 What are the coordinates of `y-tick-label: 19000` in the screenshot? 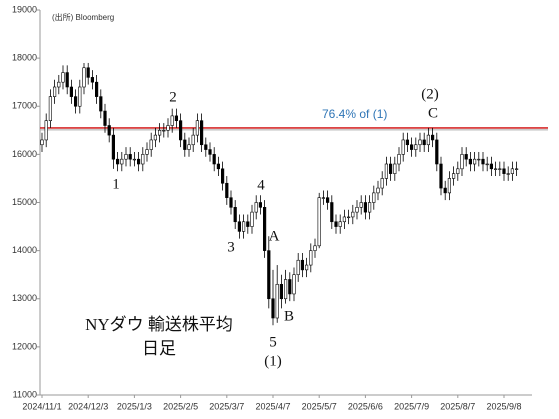 It's located at (24, 9).